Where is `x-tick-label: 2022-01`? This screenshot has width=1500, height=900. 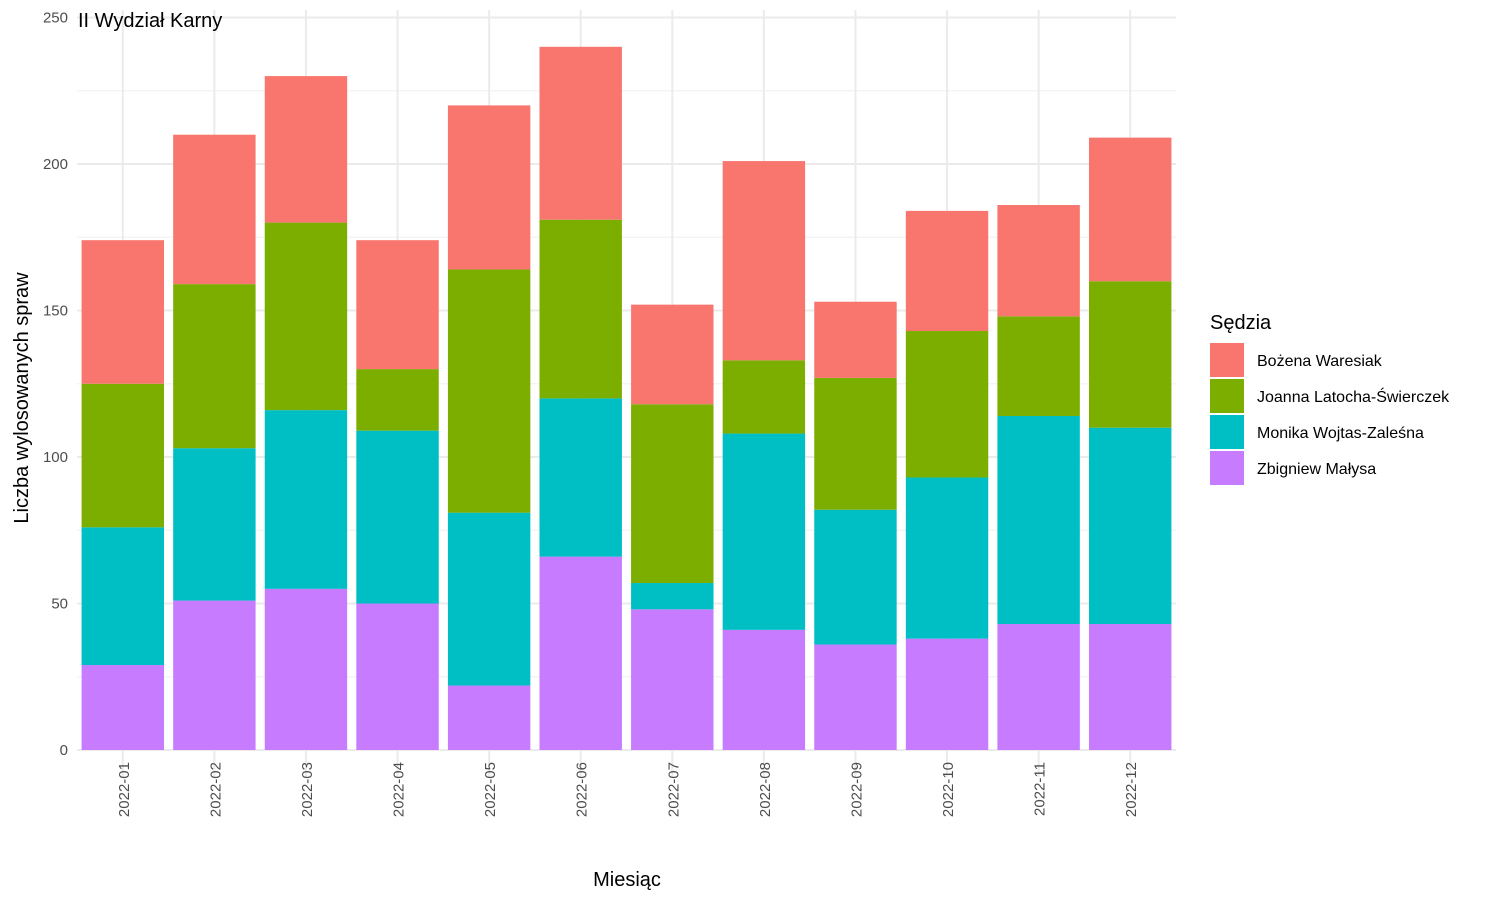
x-tick-label: 2022-01 is located at coordinates (124, 789).